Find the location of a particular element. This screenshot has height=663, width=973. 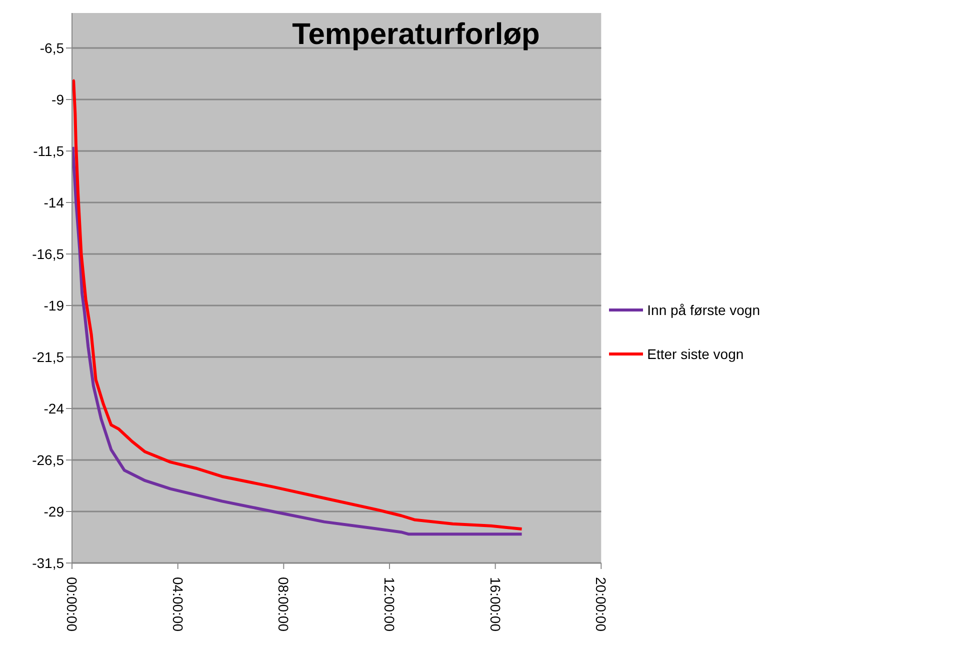

y-tick-label: -16,5 is located at coordinates (48, 254).